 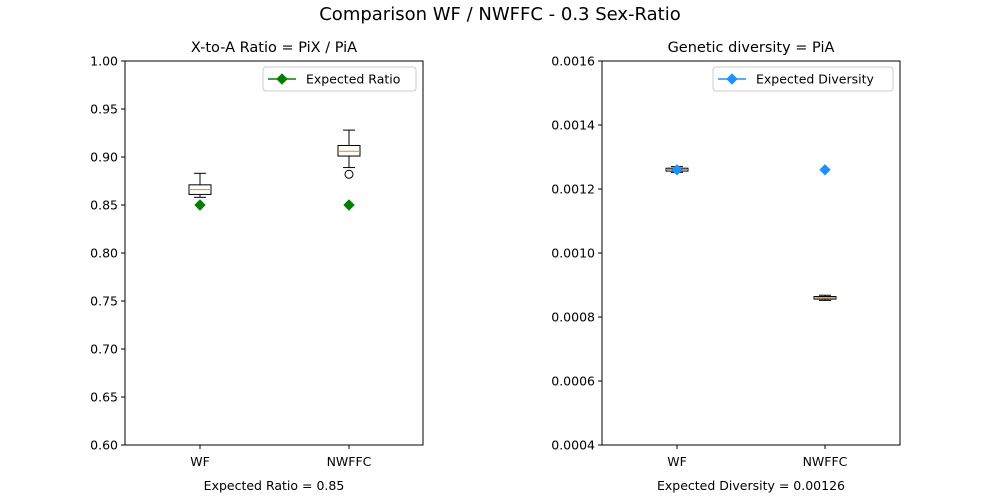 What do you see at coordinates (104, 349) in the screenshot?
I see `y-tick-label: 0.70` at bounding box center [104, 349].